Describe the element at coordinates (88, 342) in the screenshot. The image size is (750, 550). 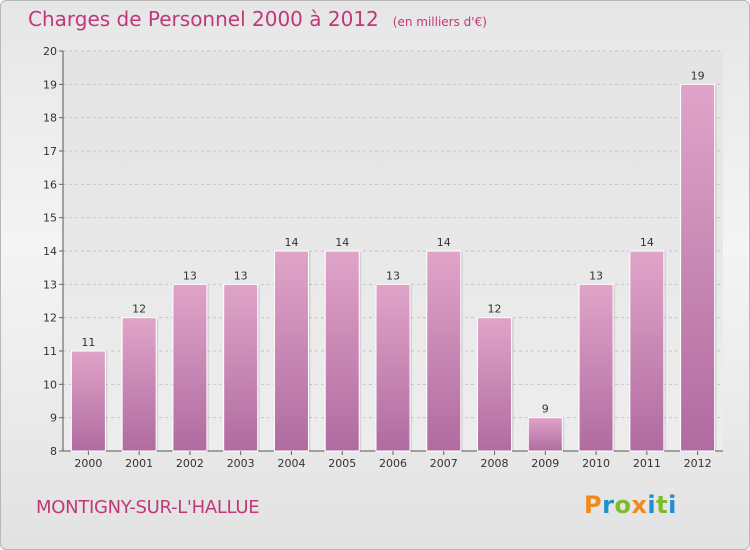
I see `data-label-2000: 11` at that location.